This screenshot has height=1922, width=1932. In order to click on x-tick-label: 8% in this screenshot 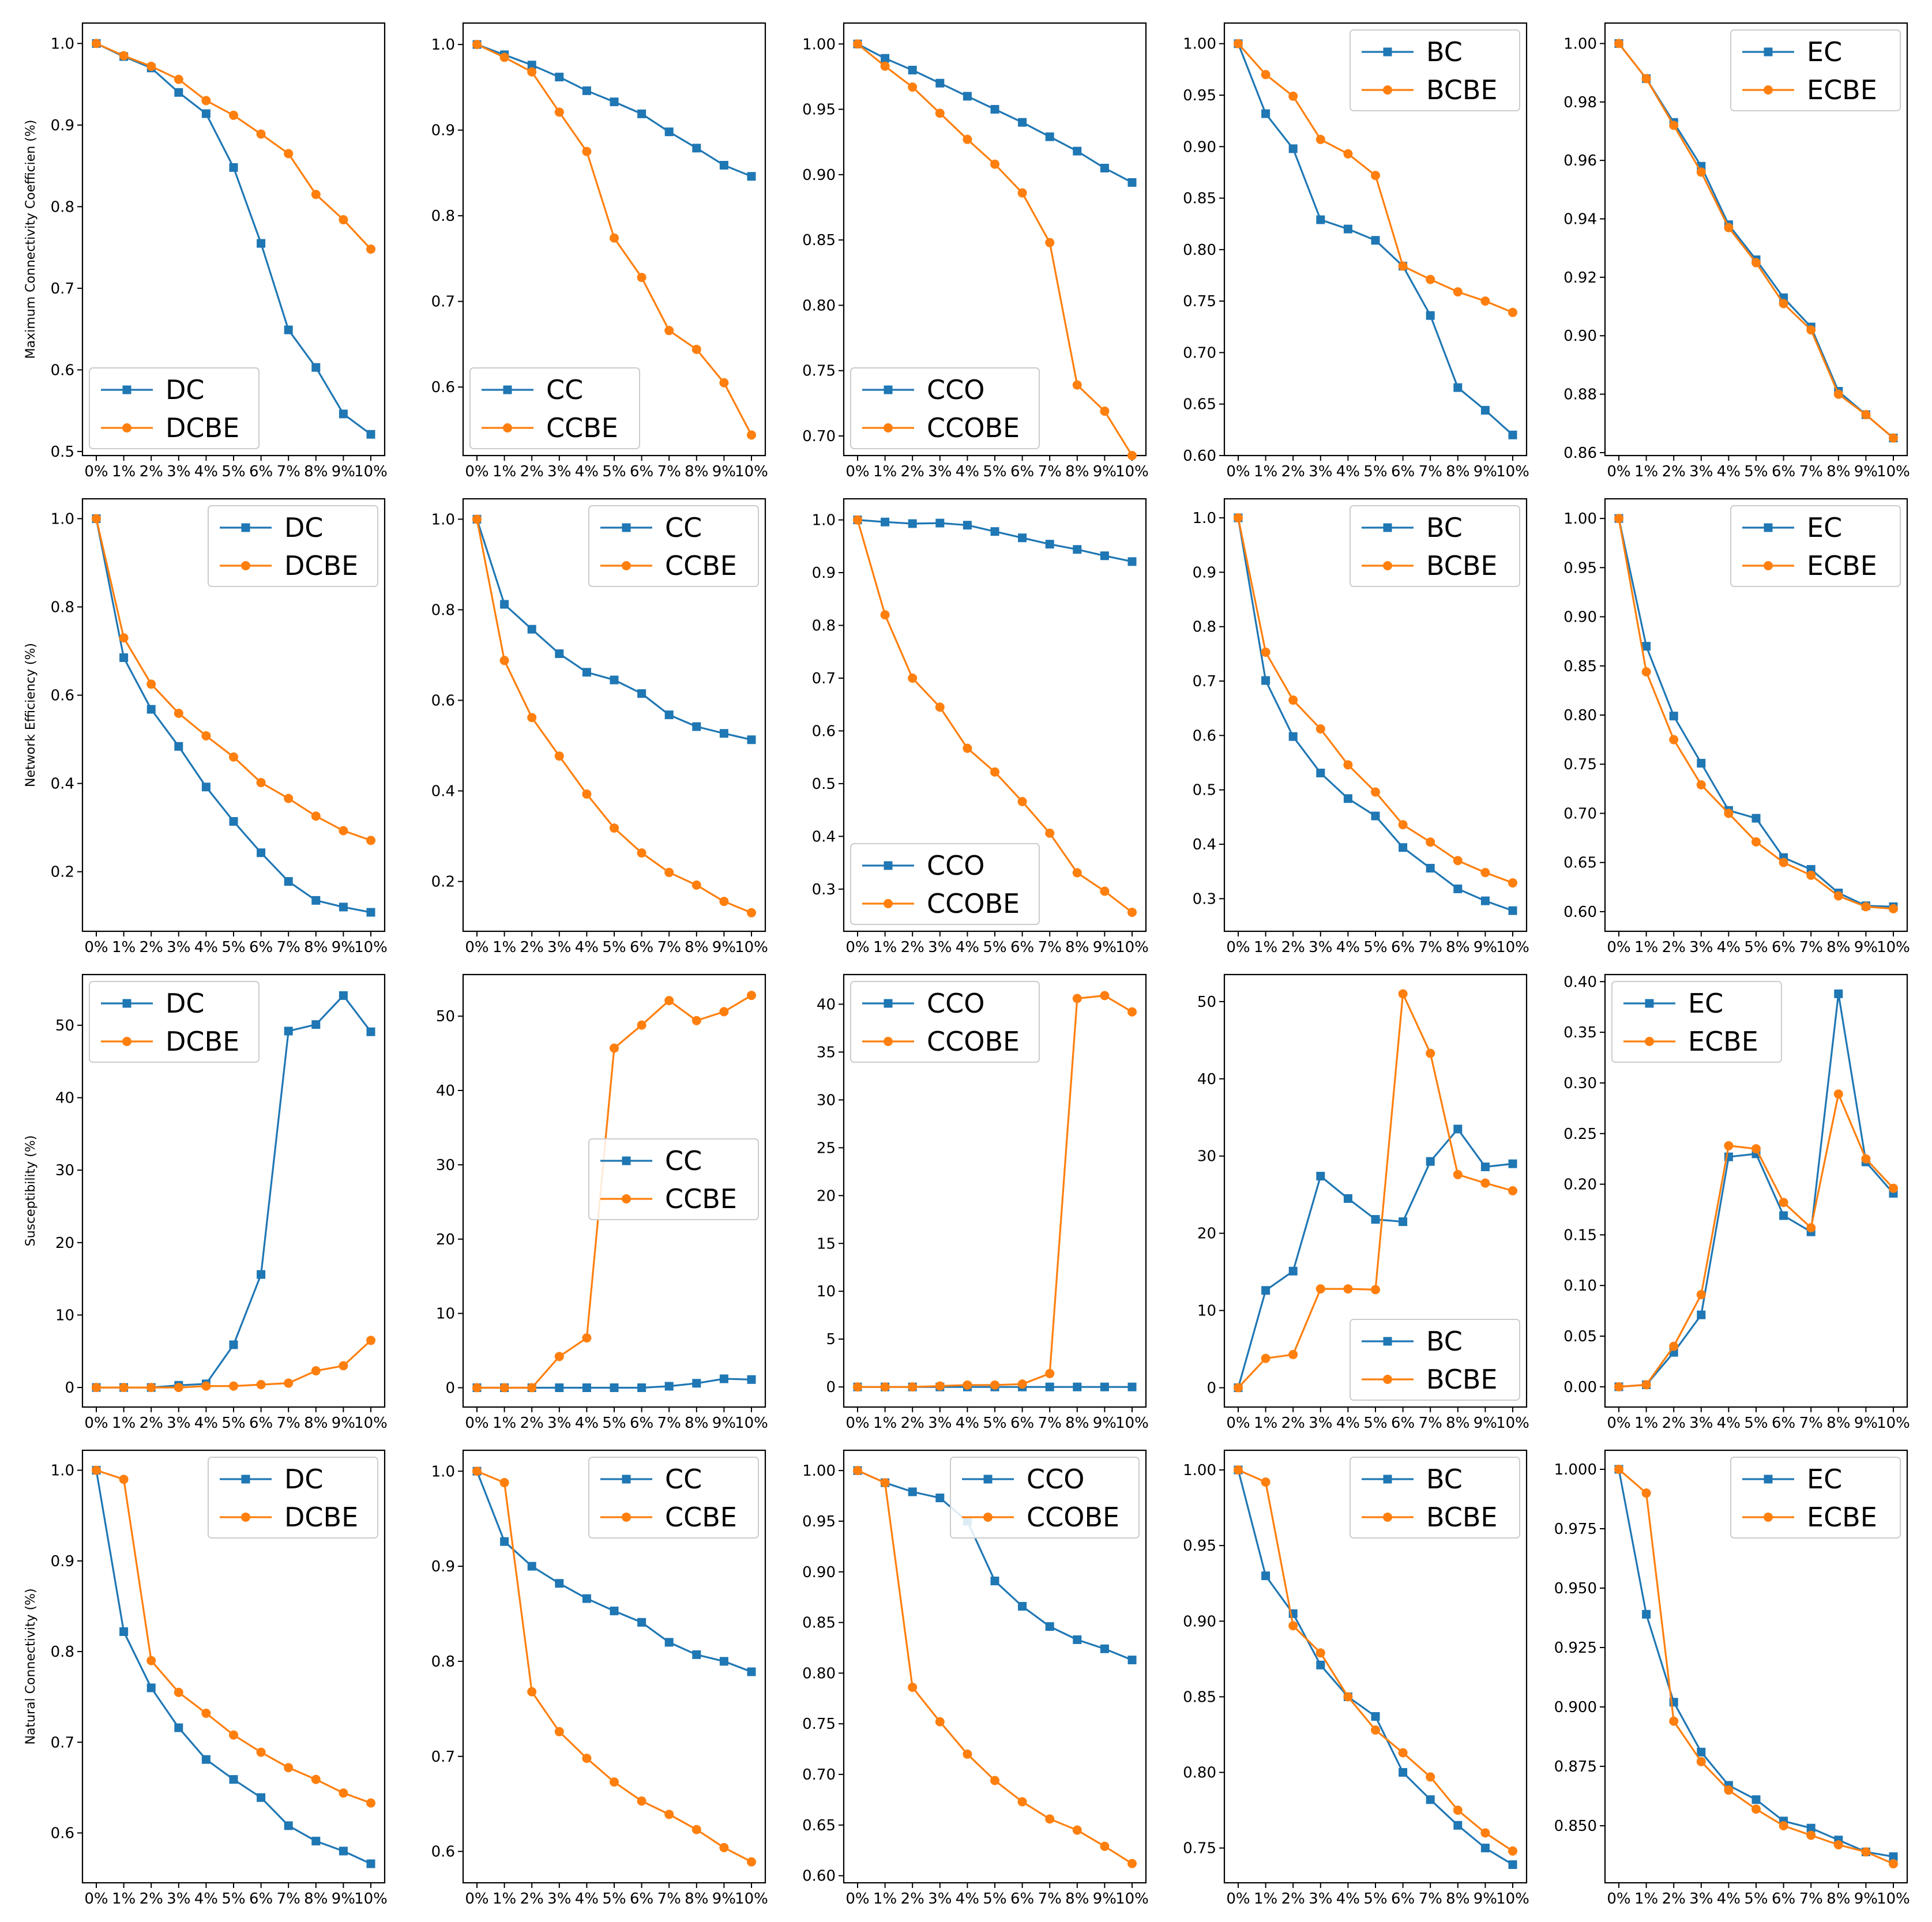, I will do `click(1457, 1423)`.